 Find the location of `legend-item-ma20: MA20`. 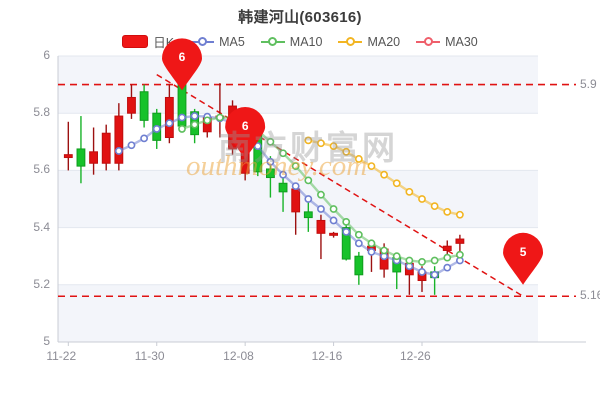

legend-item-ma20: MA20 is located at coordinates (369, 42).